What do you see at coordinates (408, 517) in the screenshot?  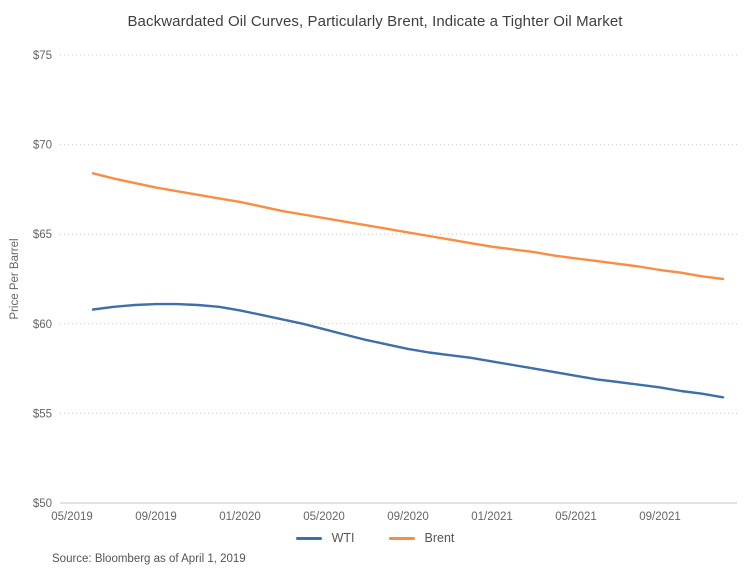 I see `x-tick-label-09-2020: 09/2020` at bounding box center [408, 517].